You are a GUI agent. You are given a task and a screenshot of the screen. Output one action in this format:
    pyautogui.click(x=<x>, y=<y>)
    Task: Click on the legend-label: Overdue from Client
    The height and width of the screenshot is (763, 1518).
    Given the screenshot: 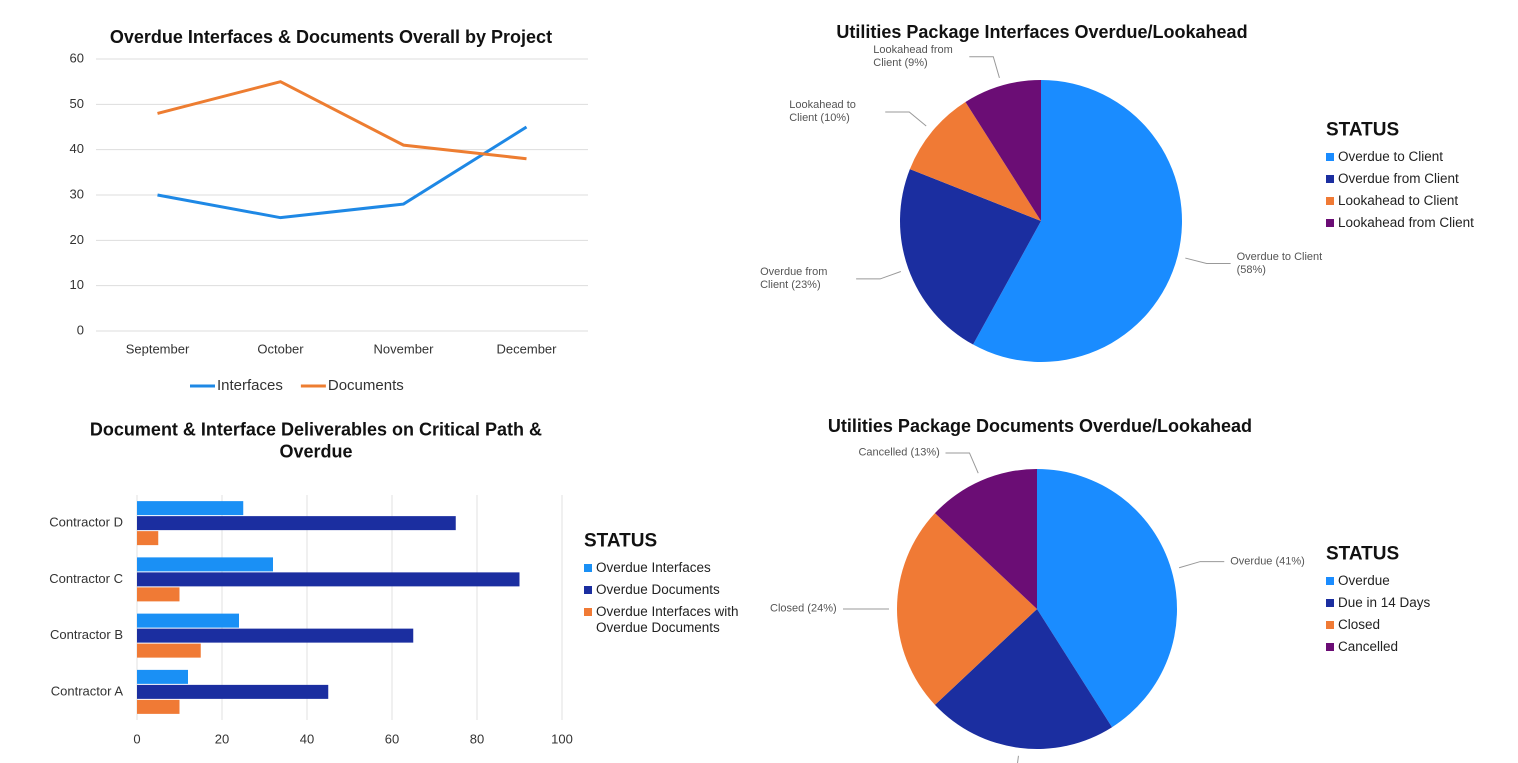 What is the action you would take?
    pyautogui.click(x=1398, y=178)
    